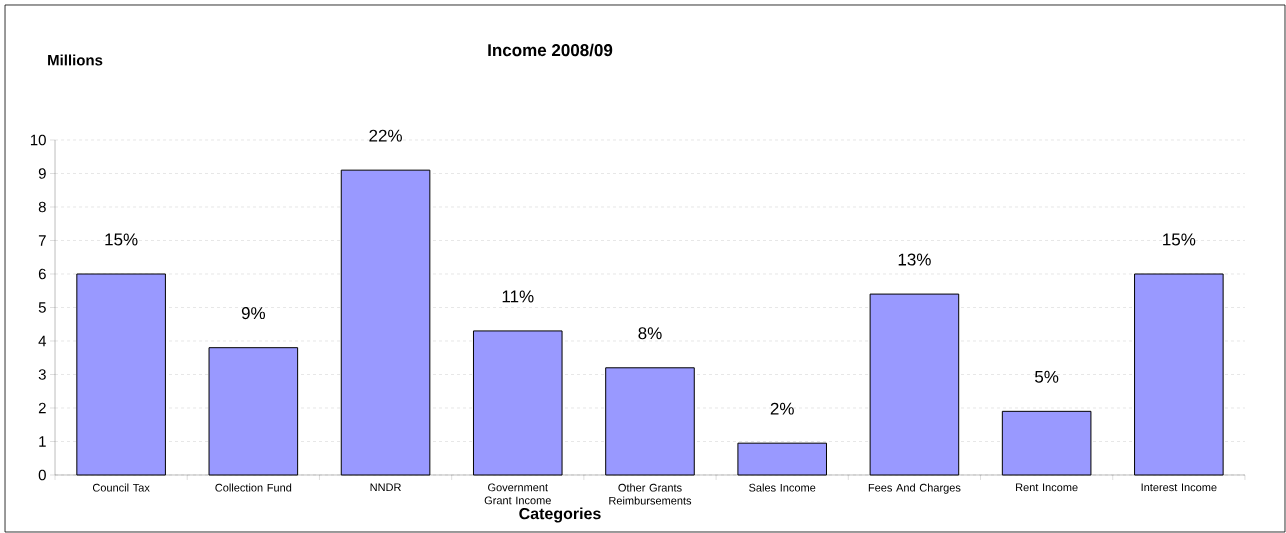 The height and width of the screenshot is (533, 1286). What do you see at coordinates (914, 488) in the screenshot?
I see `x-tick-label: Fees And Charges` at bounding box center [914, 488].